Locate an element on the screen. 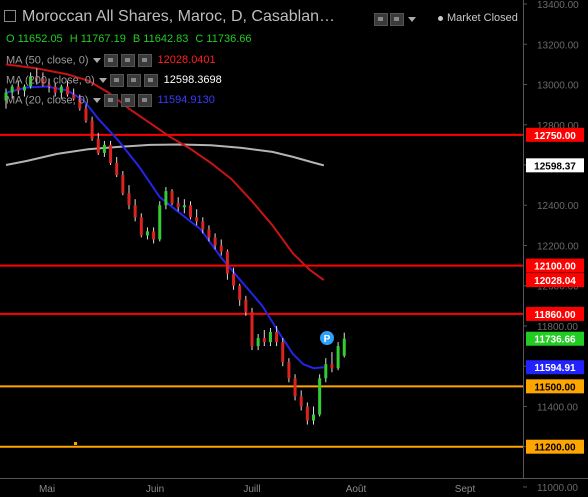 This screenshot has width=588, height=497. y-tick-label: 13400.00 is located at coordinates (558, 5).